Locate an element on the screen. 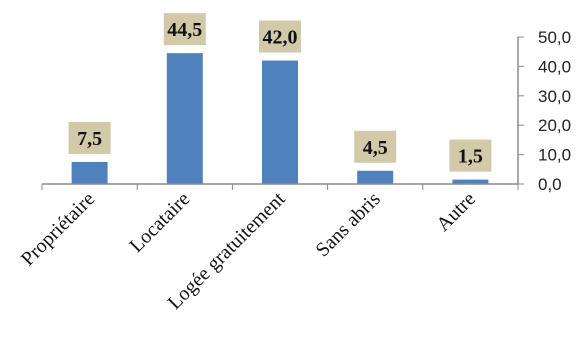  data-label: 1,5 is located at coordinates (470, 157).